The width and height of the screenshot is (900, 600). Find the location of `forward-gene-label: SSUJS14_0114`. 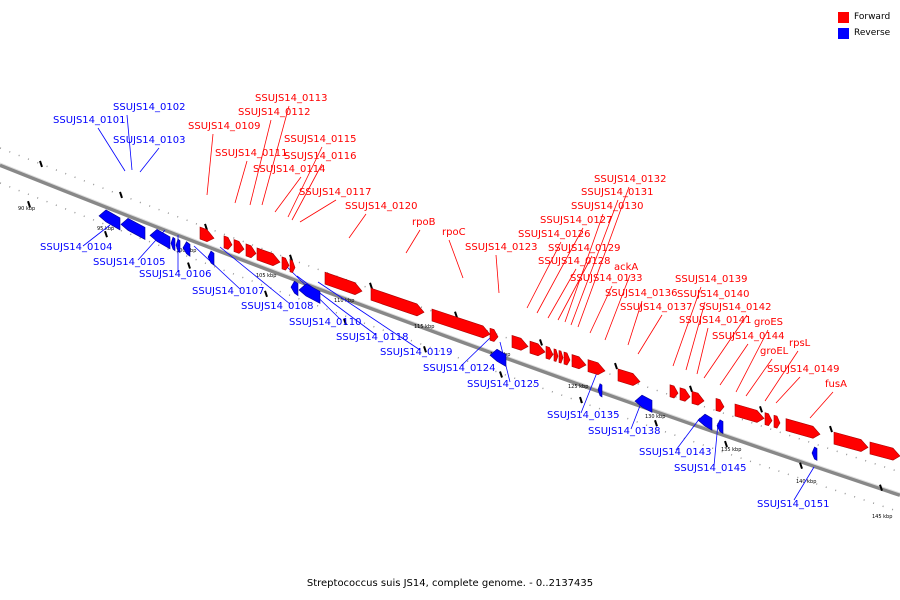

forward-gene-label: SSUJS14_0114 is located at coordinates (289, 169).